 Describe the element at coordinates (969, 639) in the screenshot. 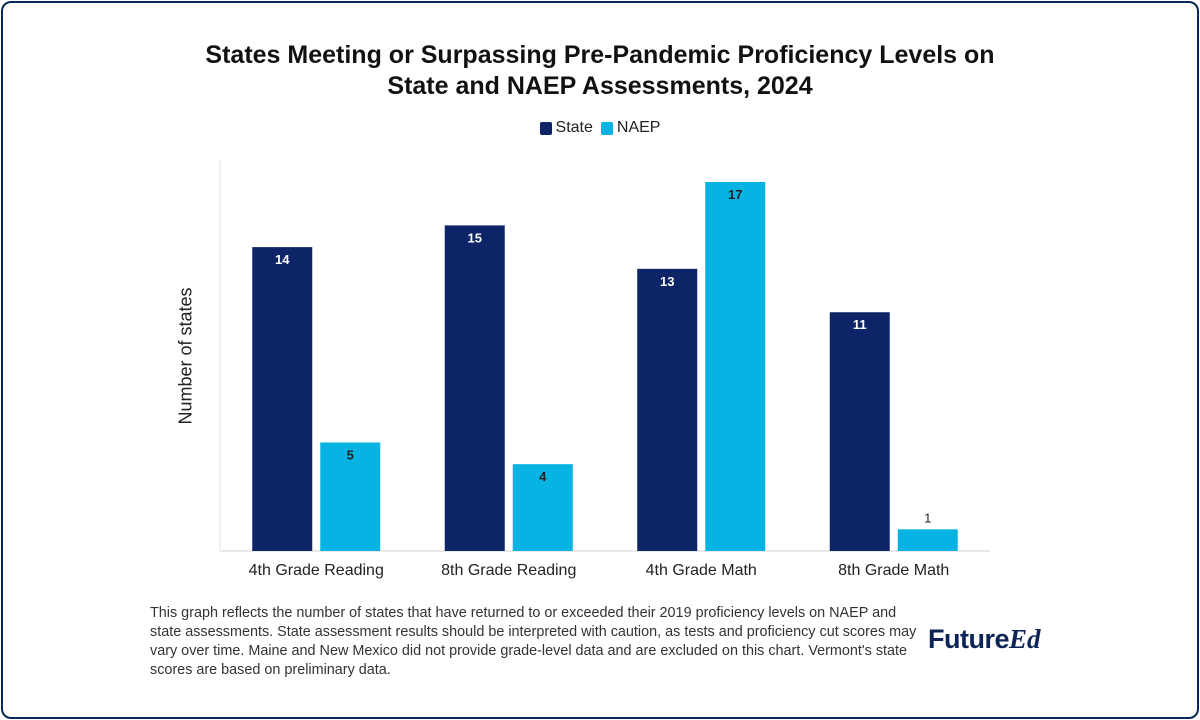

I see `logo-text-future: Future` at that location.